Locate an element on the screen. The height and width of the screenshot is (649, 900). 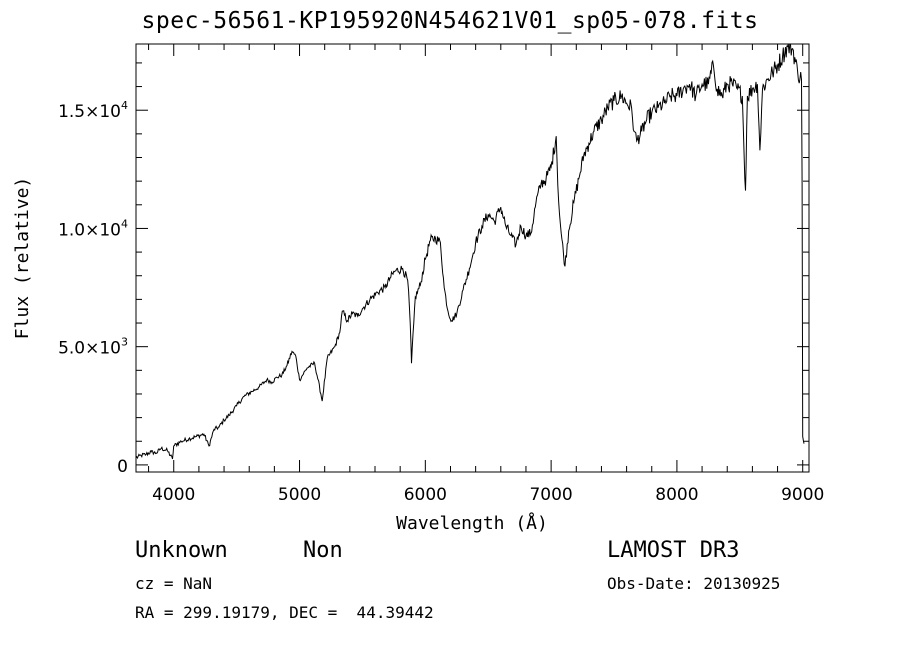
y-tick-label: 5.0×10³ is located at coordinates (93, 347).